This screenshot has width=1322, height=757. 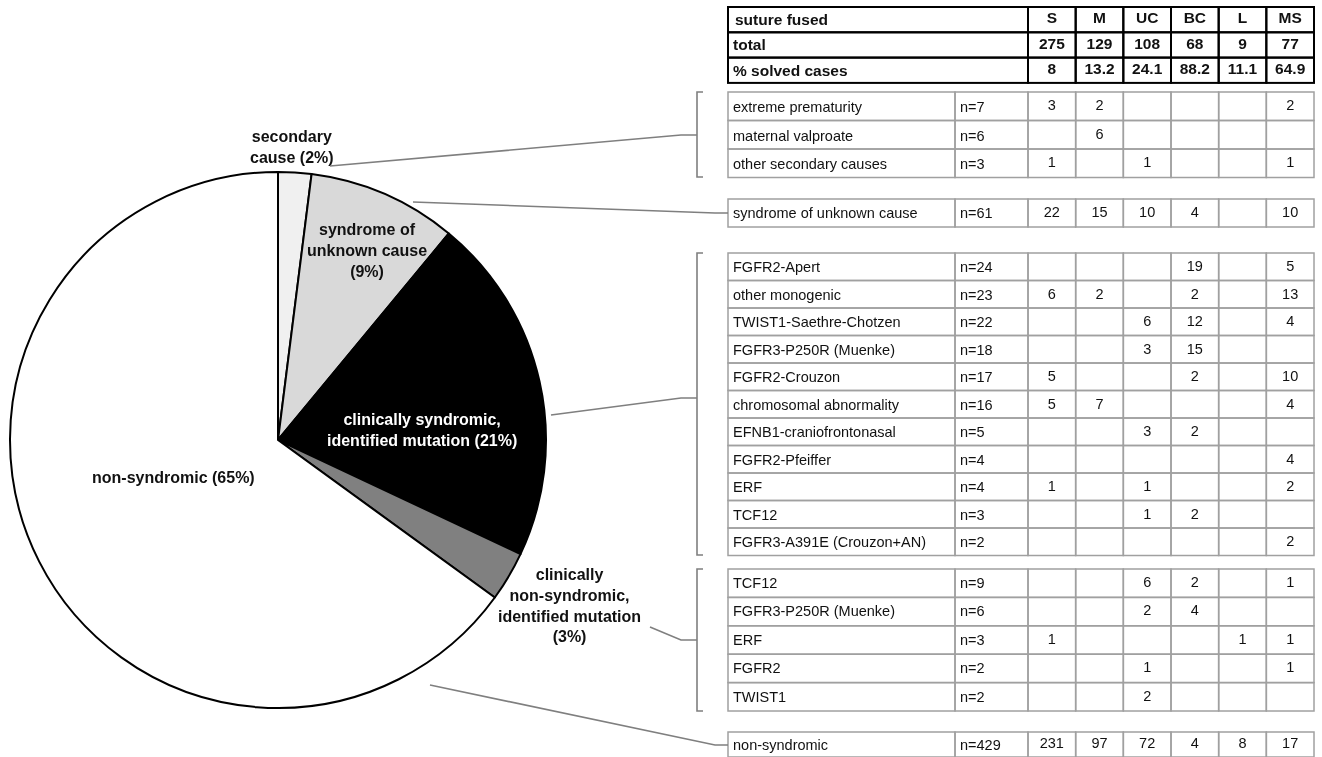 I want to click on text: n=23, so click(x=976, y=294).